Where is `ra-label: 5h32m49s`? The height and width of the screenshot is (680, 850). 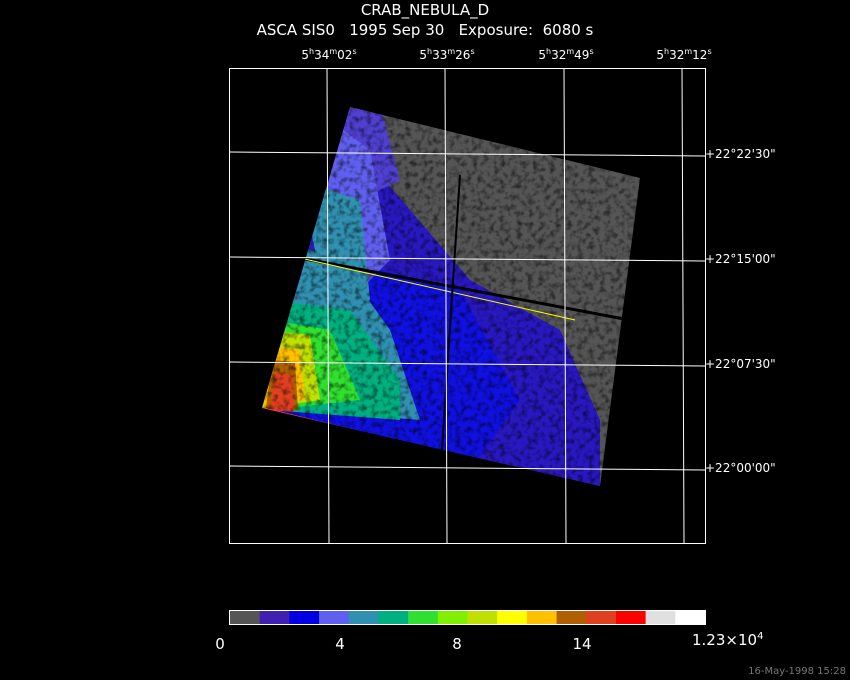 ra-label: 5h32m49s is located at coordinates (566, 54).